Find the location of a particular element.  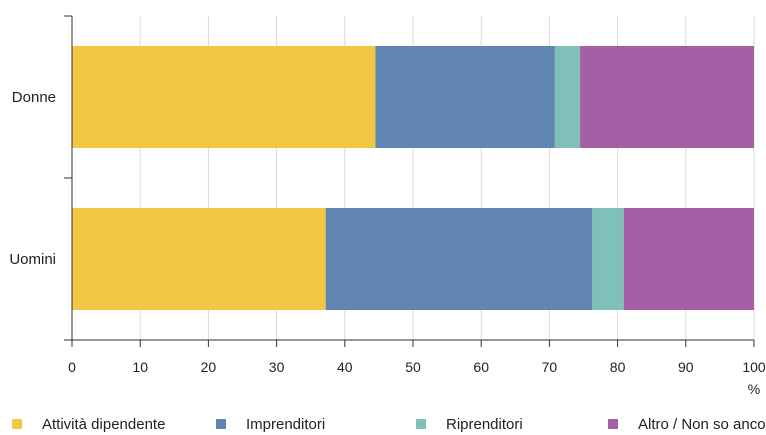

legend-label: Altro / Non so ancora is located at coordinates (702, 424).